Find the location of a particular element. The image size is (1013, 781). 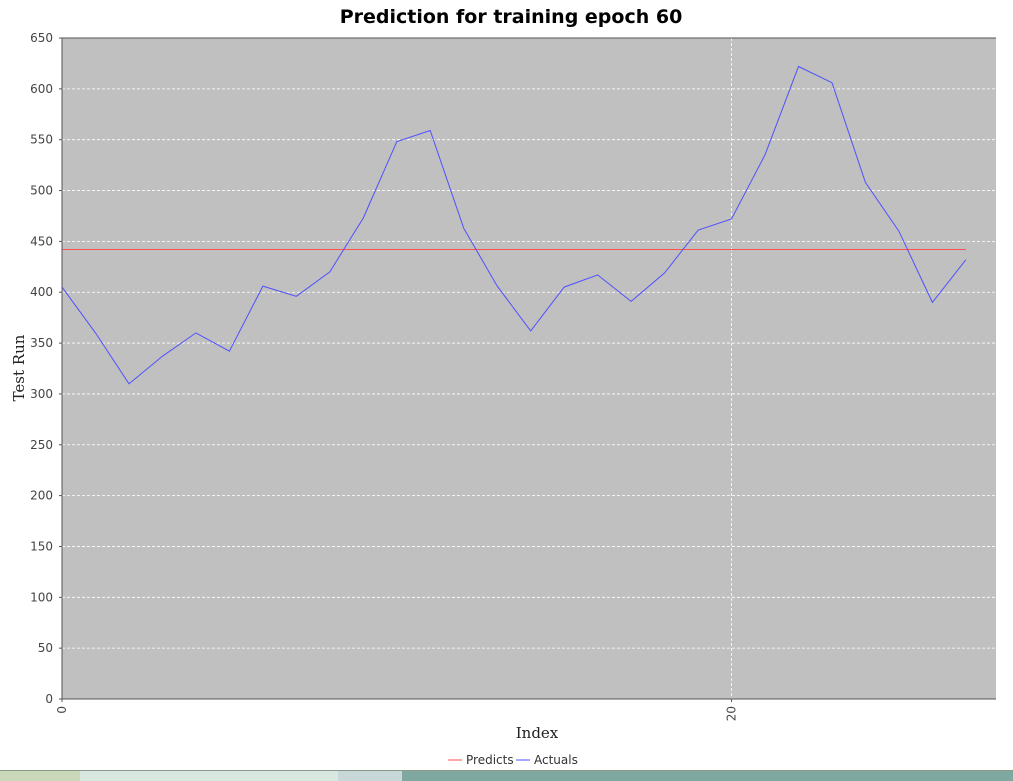

taskbar-strip is located at coordinates (506, 775).